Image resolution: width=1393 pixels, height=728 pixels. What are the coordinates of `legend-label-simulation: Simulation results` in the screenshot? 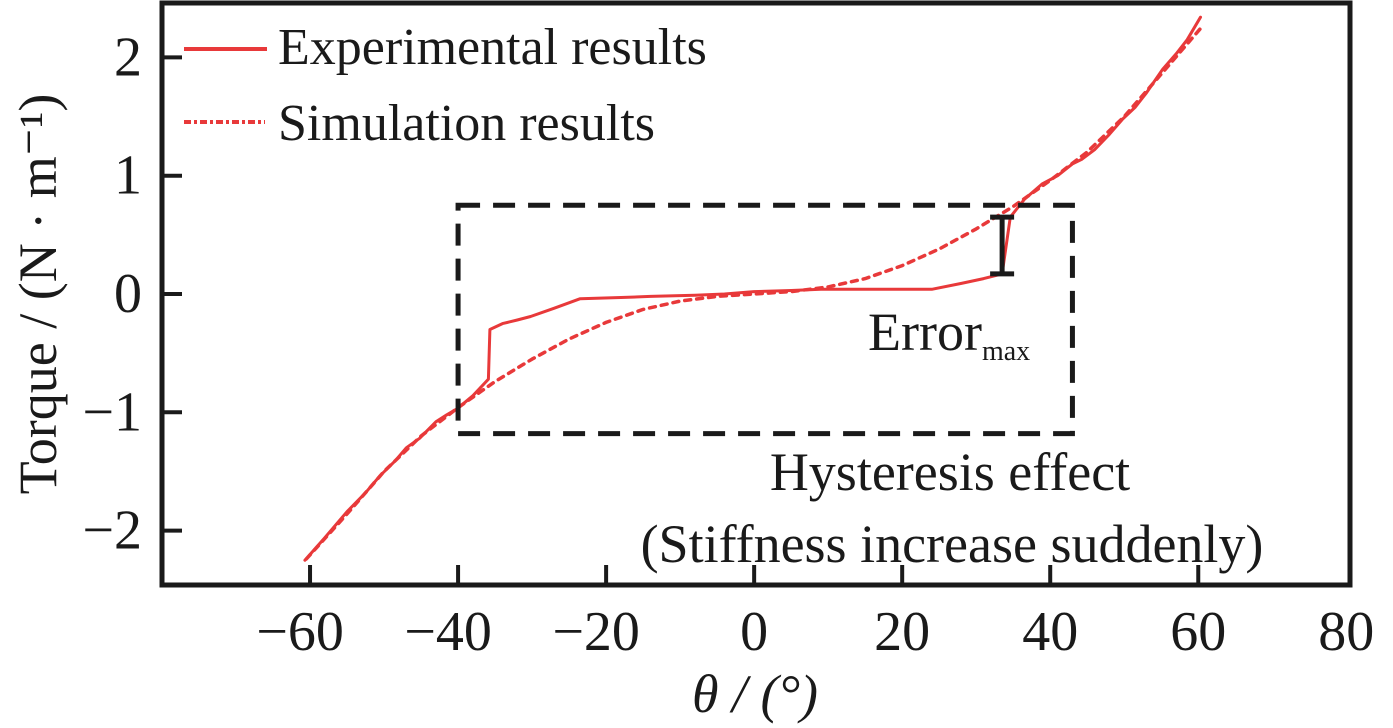 It's located at (466, 123).